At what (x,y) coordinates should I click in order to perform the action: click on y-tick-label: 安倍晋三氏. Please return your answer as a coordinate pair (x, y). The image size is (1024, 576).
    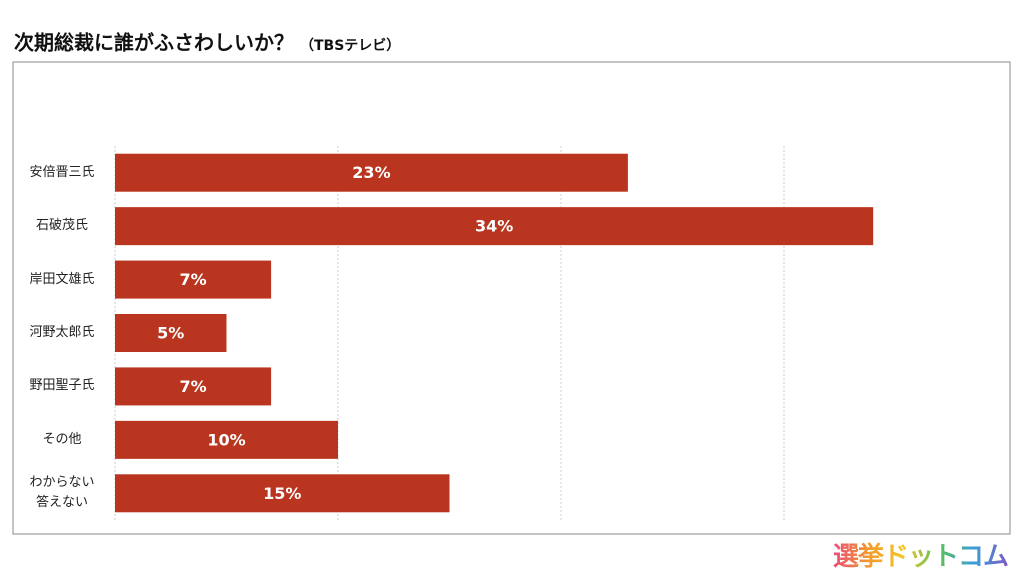
    Looking at the image, I should click on (62, 172).